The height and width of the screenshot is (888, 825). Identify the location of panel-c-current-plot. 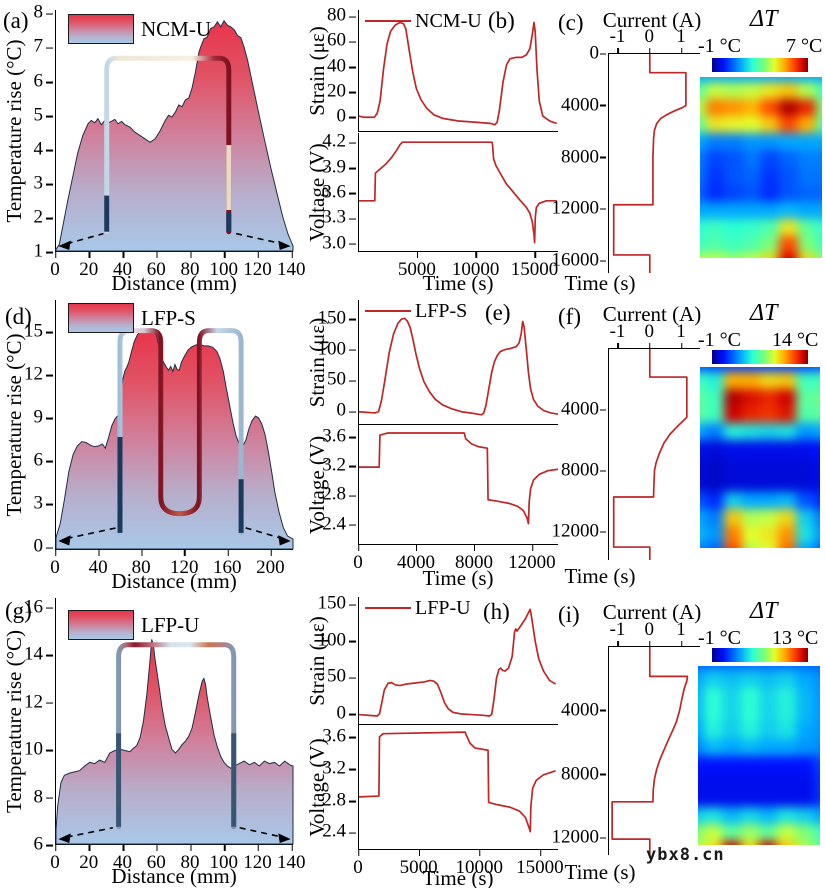
(654, 163).